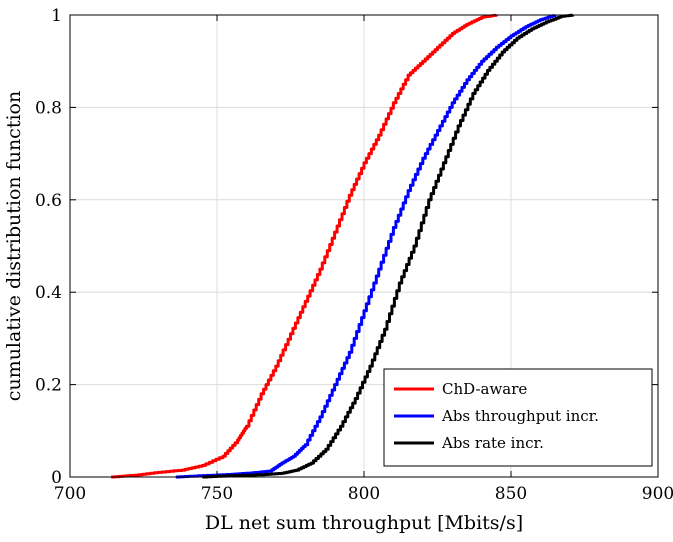 Image resolution: width=673 pixels, height=542 pixels. Describe the element at coordinates (70, 494) in the screenshot. I see `x-tick-label: 700` at that location.